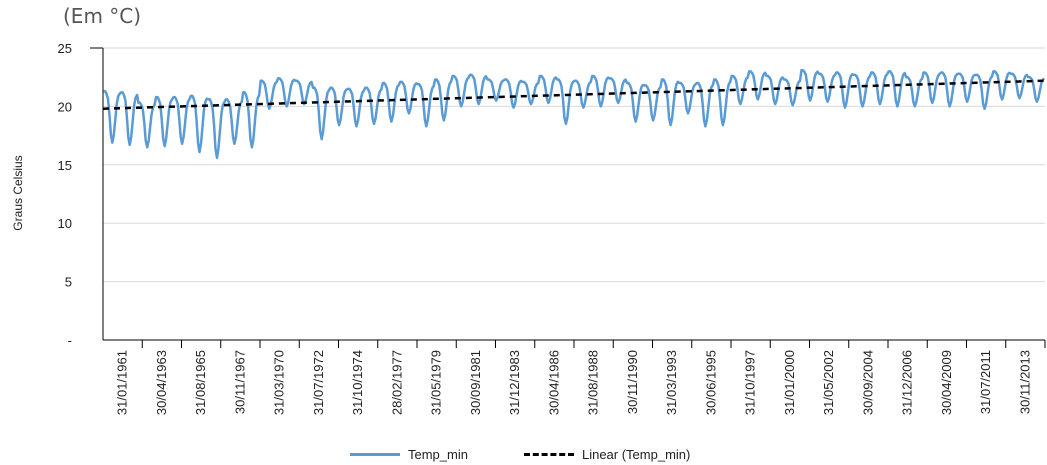 The width and height of the screenshot is (1047, 465). I want to click on y-tick-label: 15, so click(65, 165).